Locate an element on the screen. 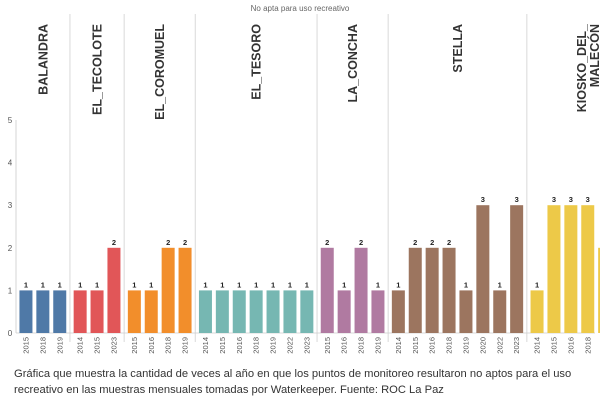 Image resolution: width=600 pixels, height=400 pixels. chart-title: No apta para uso recreativo is located at coordinates (300, 8).